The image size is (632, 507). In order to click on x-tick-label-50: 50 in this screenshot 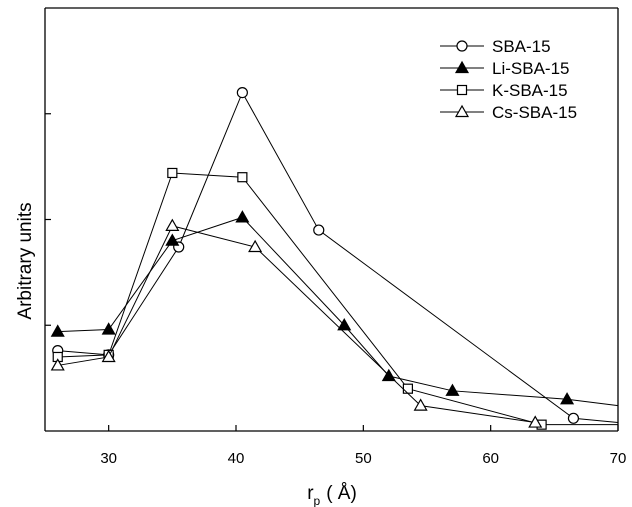, I will do `click(363, 458)`.